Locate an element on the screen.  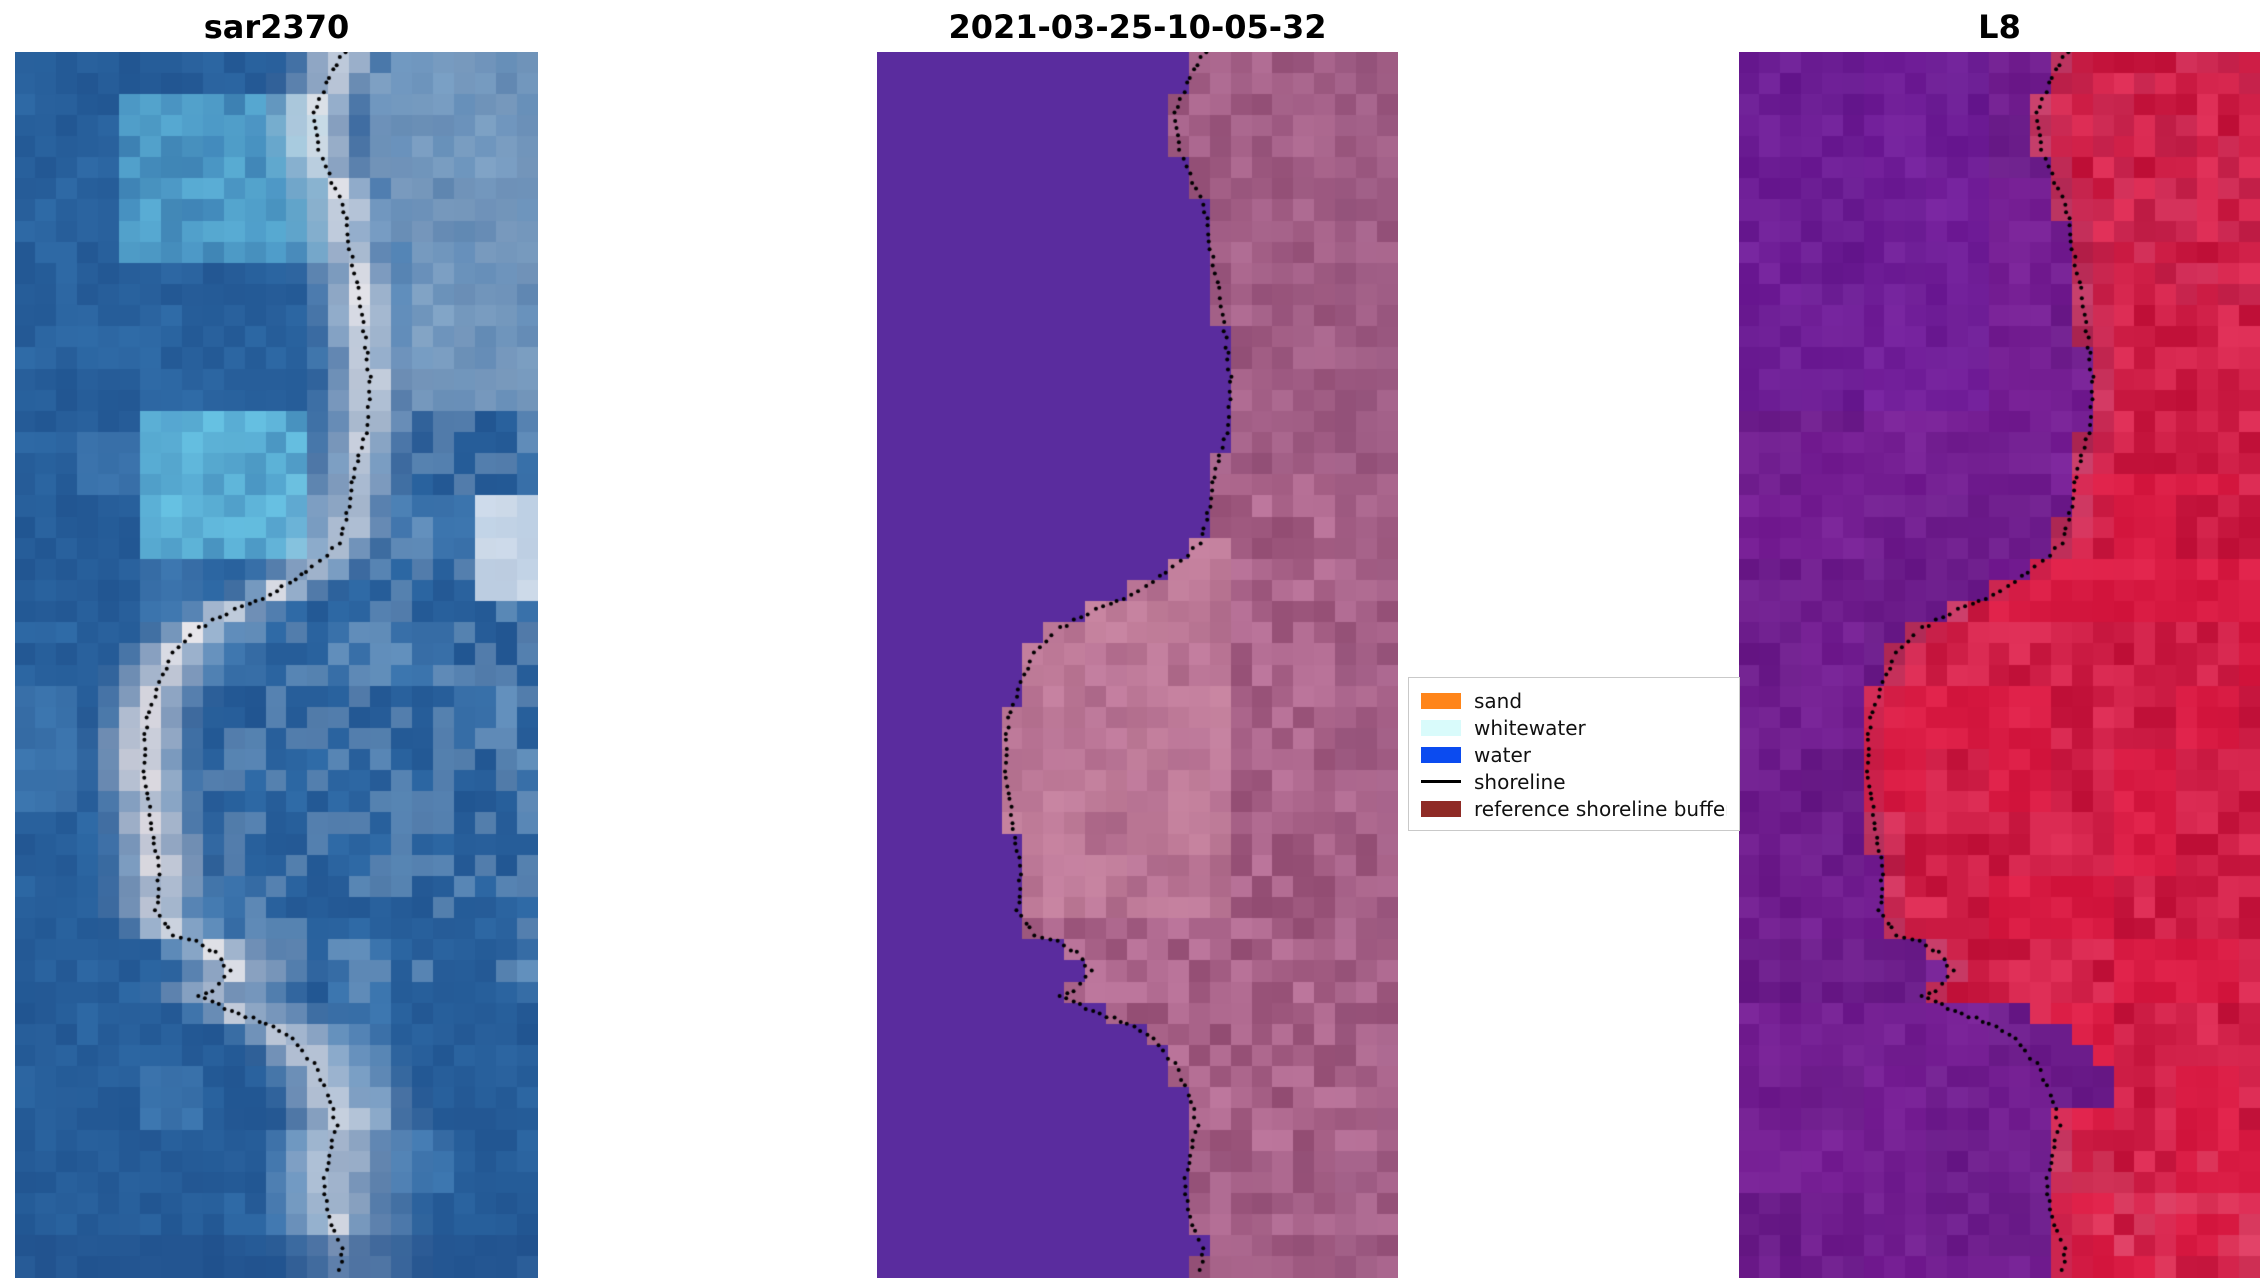
water-swatch is located at coordinates (1441, 754).